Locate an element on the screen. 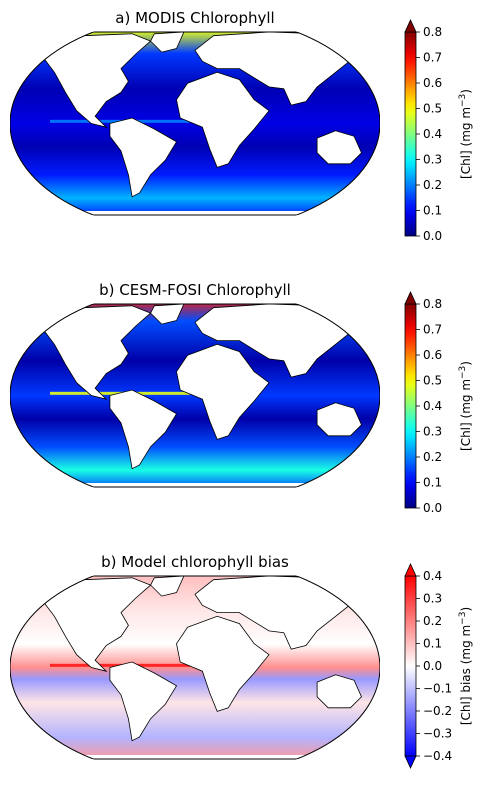  panel-title: b) Model chlorophyll bias is located at coordinates (195, 562).